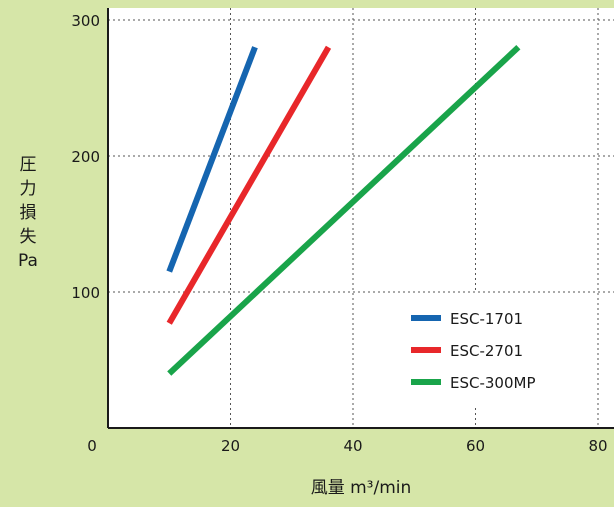  I want to click on legend-label-esc-1701: ESC-1701, so click(486, 319).